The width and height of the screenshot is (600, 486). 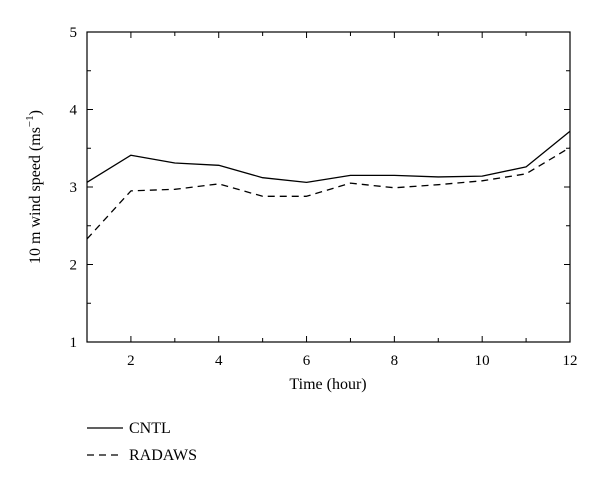 I want to click on x-tick-label: 12, so click(x=570, y=361).